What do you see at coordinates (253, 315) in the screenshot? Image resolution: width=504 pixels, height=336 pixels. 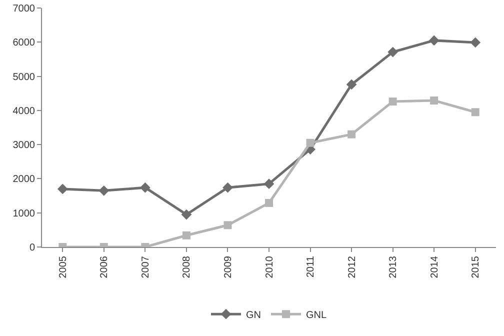 I see `legend-label: GN` at bounding box center [253, 315].